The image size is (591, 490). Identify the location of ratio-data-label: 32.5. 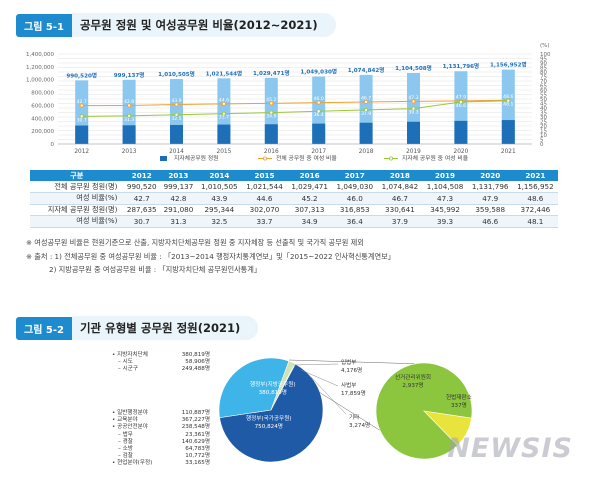
(176, 119).